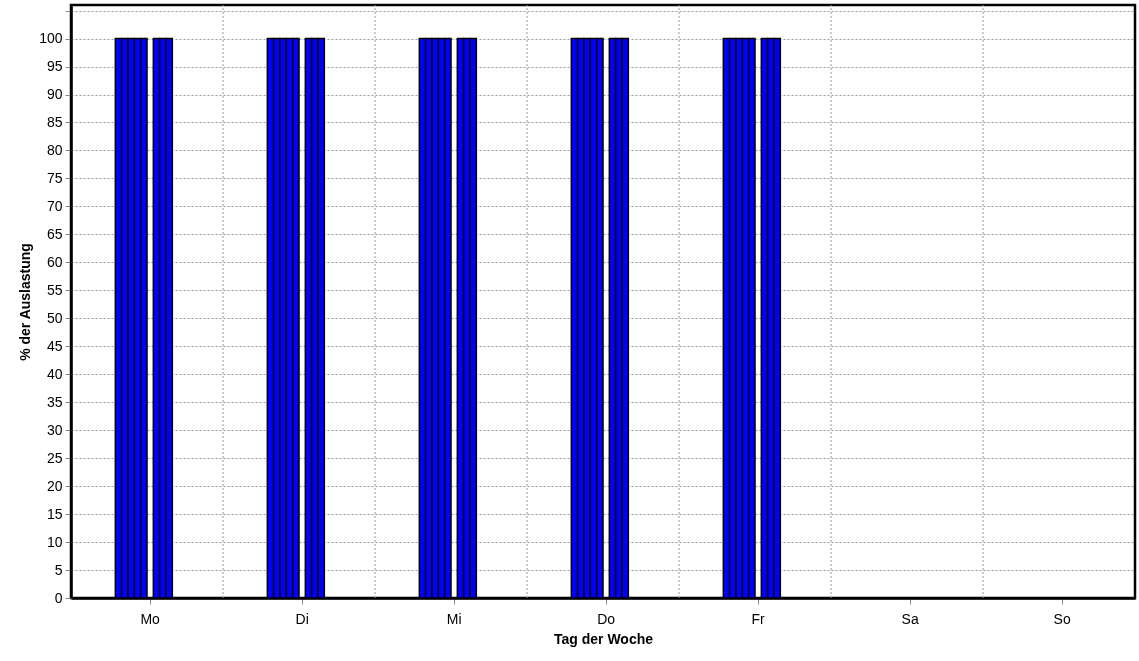  I want to click on x-axis-title: Tag der Woche, so click(603, 638).